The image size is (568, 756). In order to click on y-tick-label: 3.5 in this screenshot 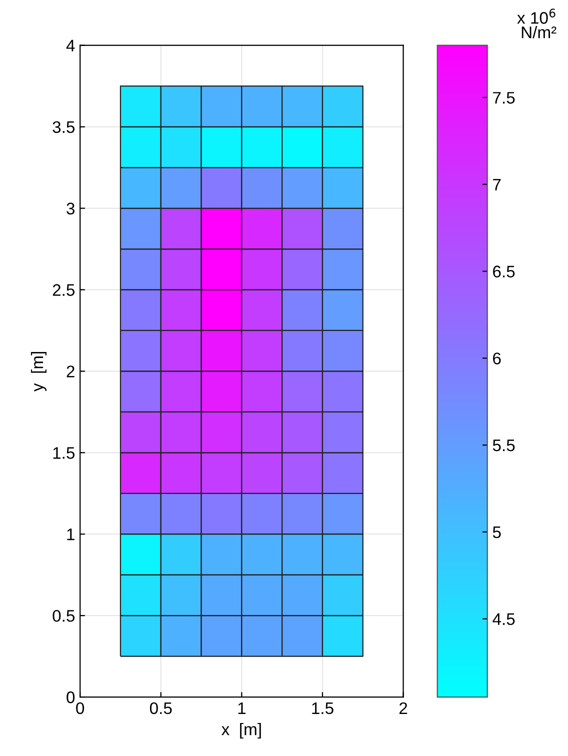, I will do `click(63, 127)`.